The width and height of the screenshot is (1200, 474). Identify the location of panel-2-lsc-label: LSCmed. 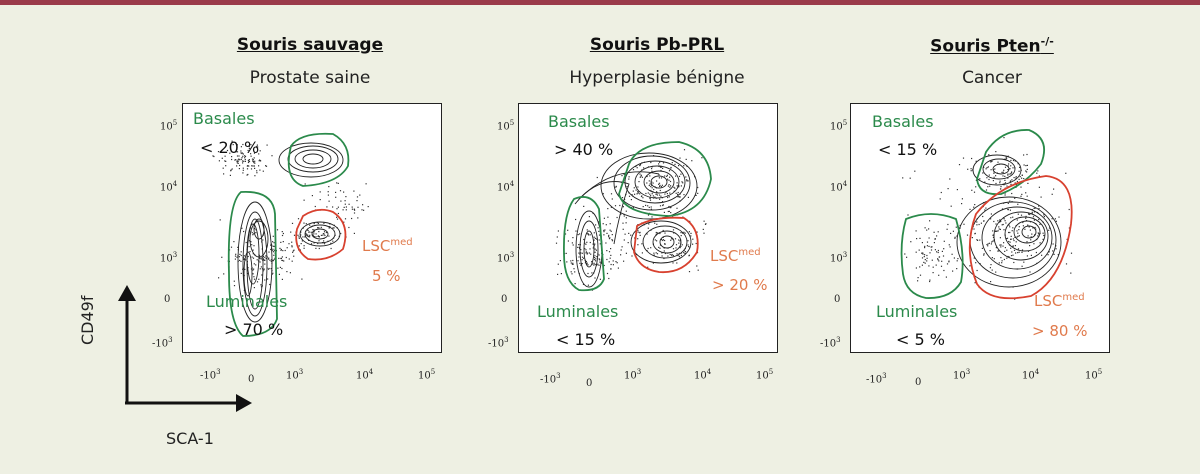
(735, 256).